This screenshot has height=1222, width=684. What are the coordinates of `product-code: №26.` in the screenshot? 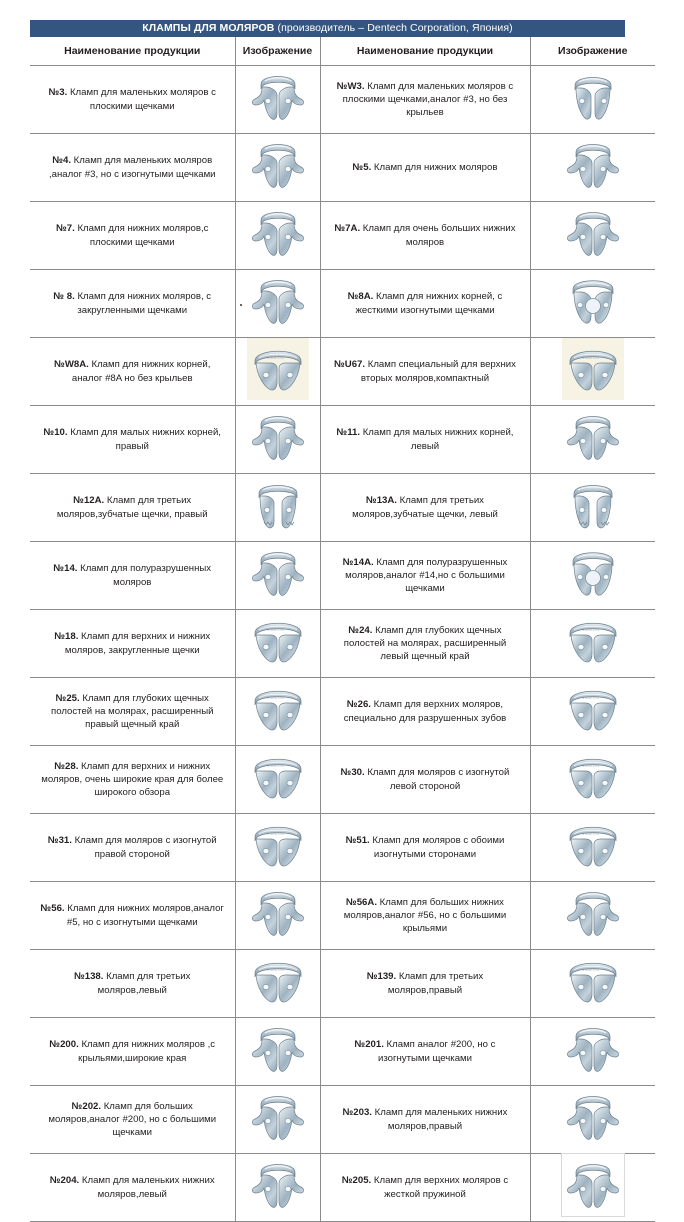 It's located at (358, 705).